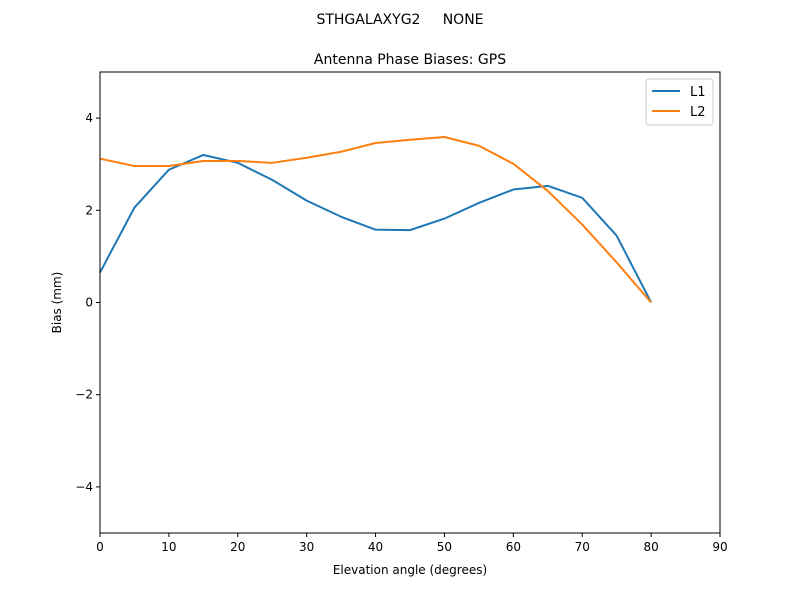 The image size is (800, 600). What do you see at coordinates (444, 547) in the screenshot?
I see `x-tick-label: 50` at bounding box center [444, 547].